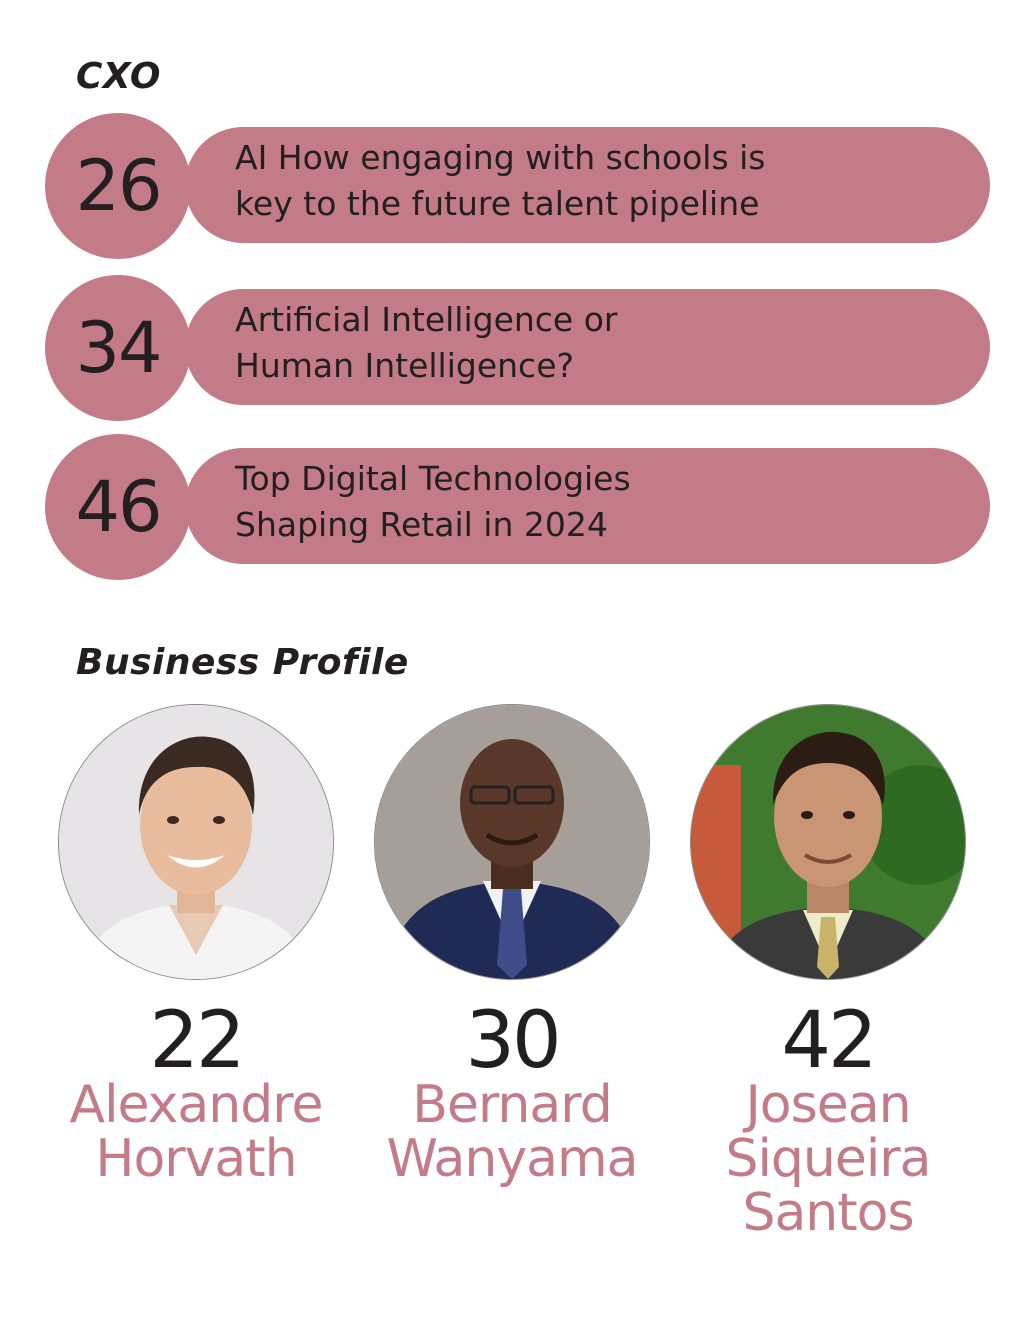  I want to click on article-title-line: AI How engaging with schools is, so click(500, 157).